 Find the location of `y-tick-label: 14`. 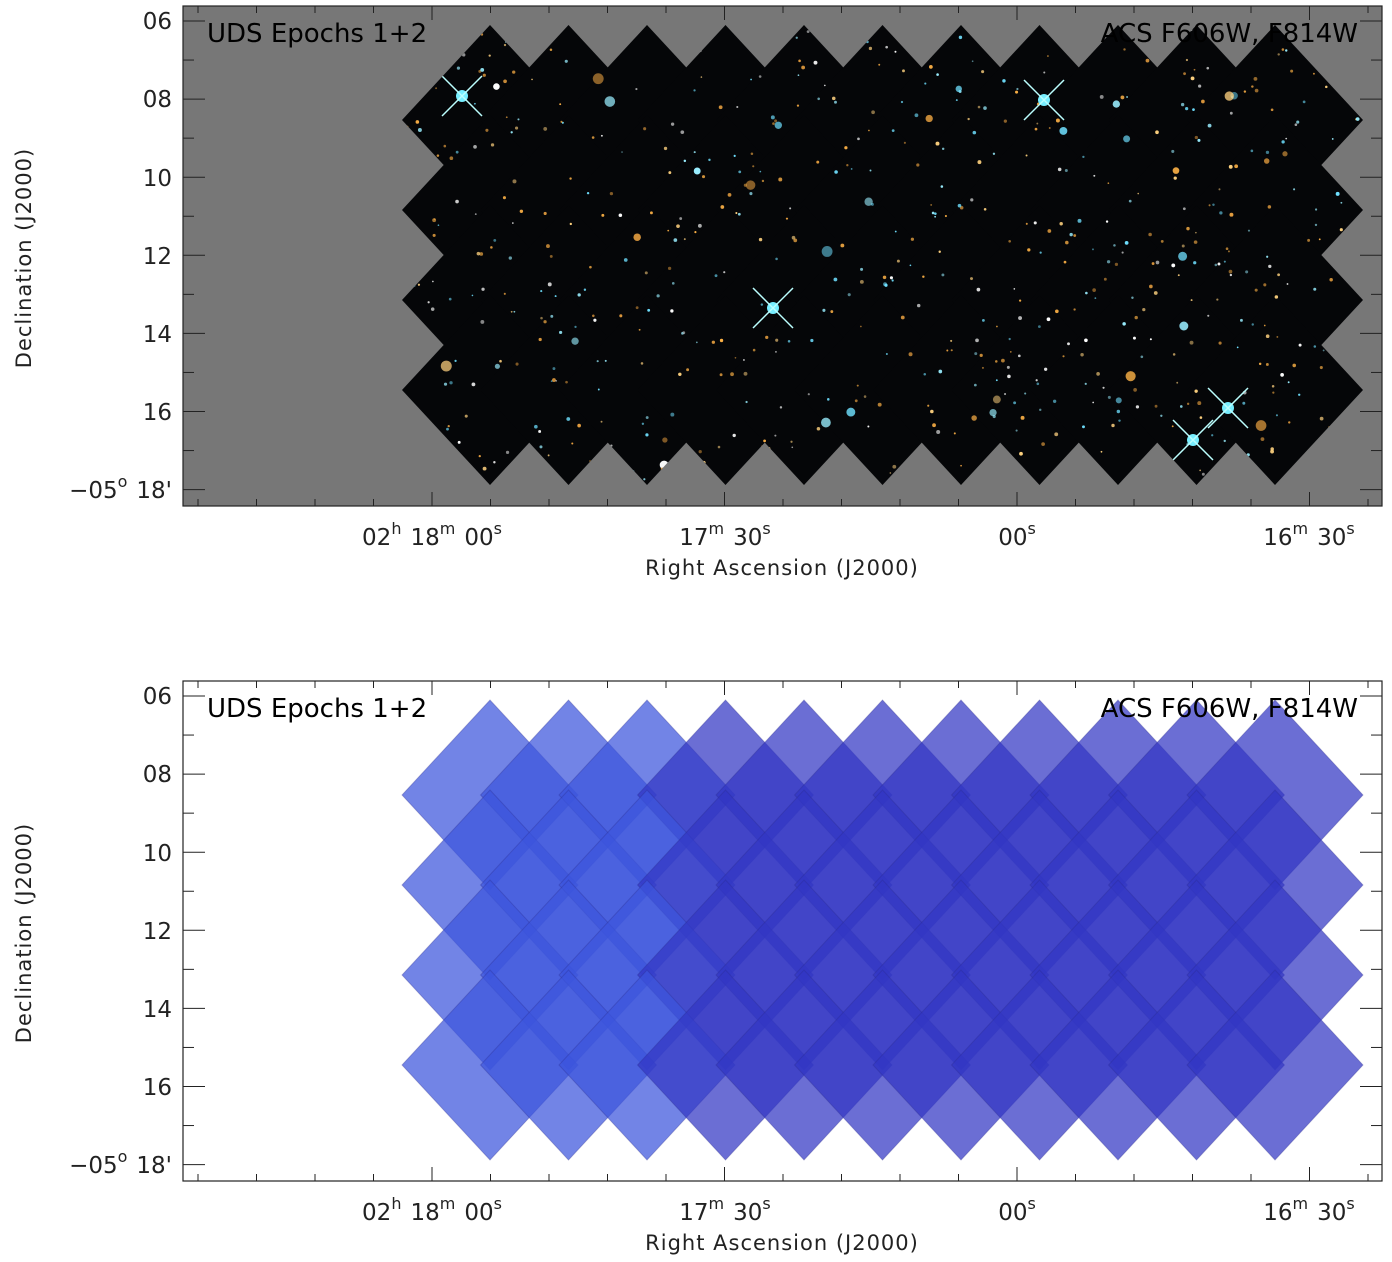

y-tick-label: 14 is located at coordinates (157, 1010).